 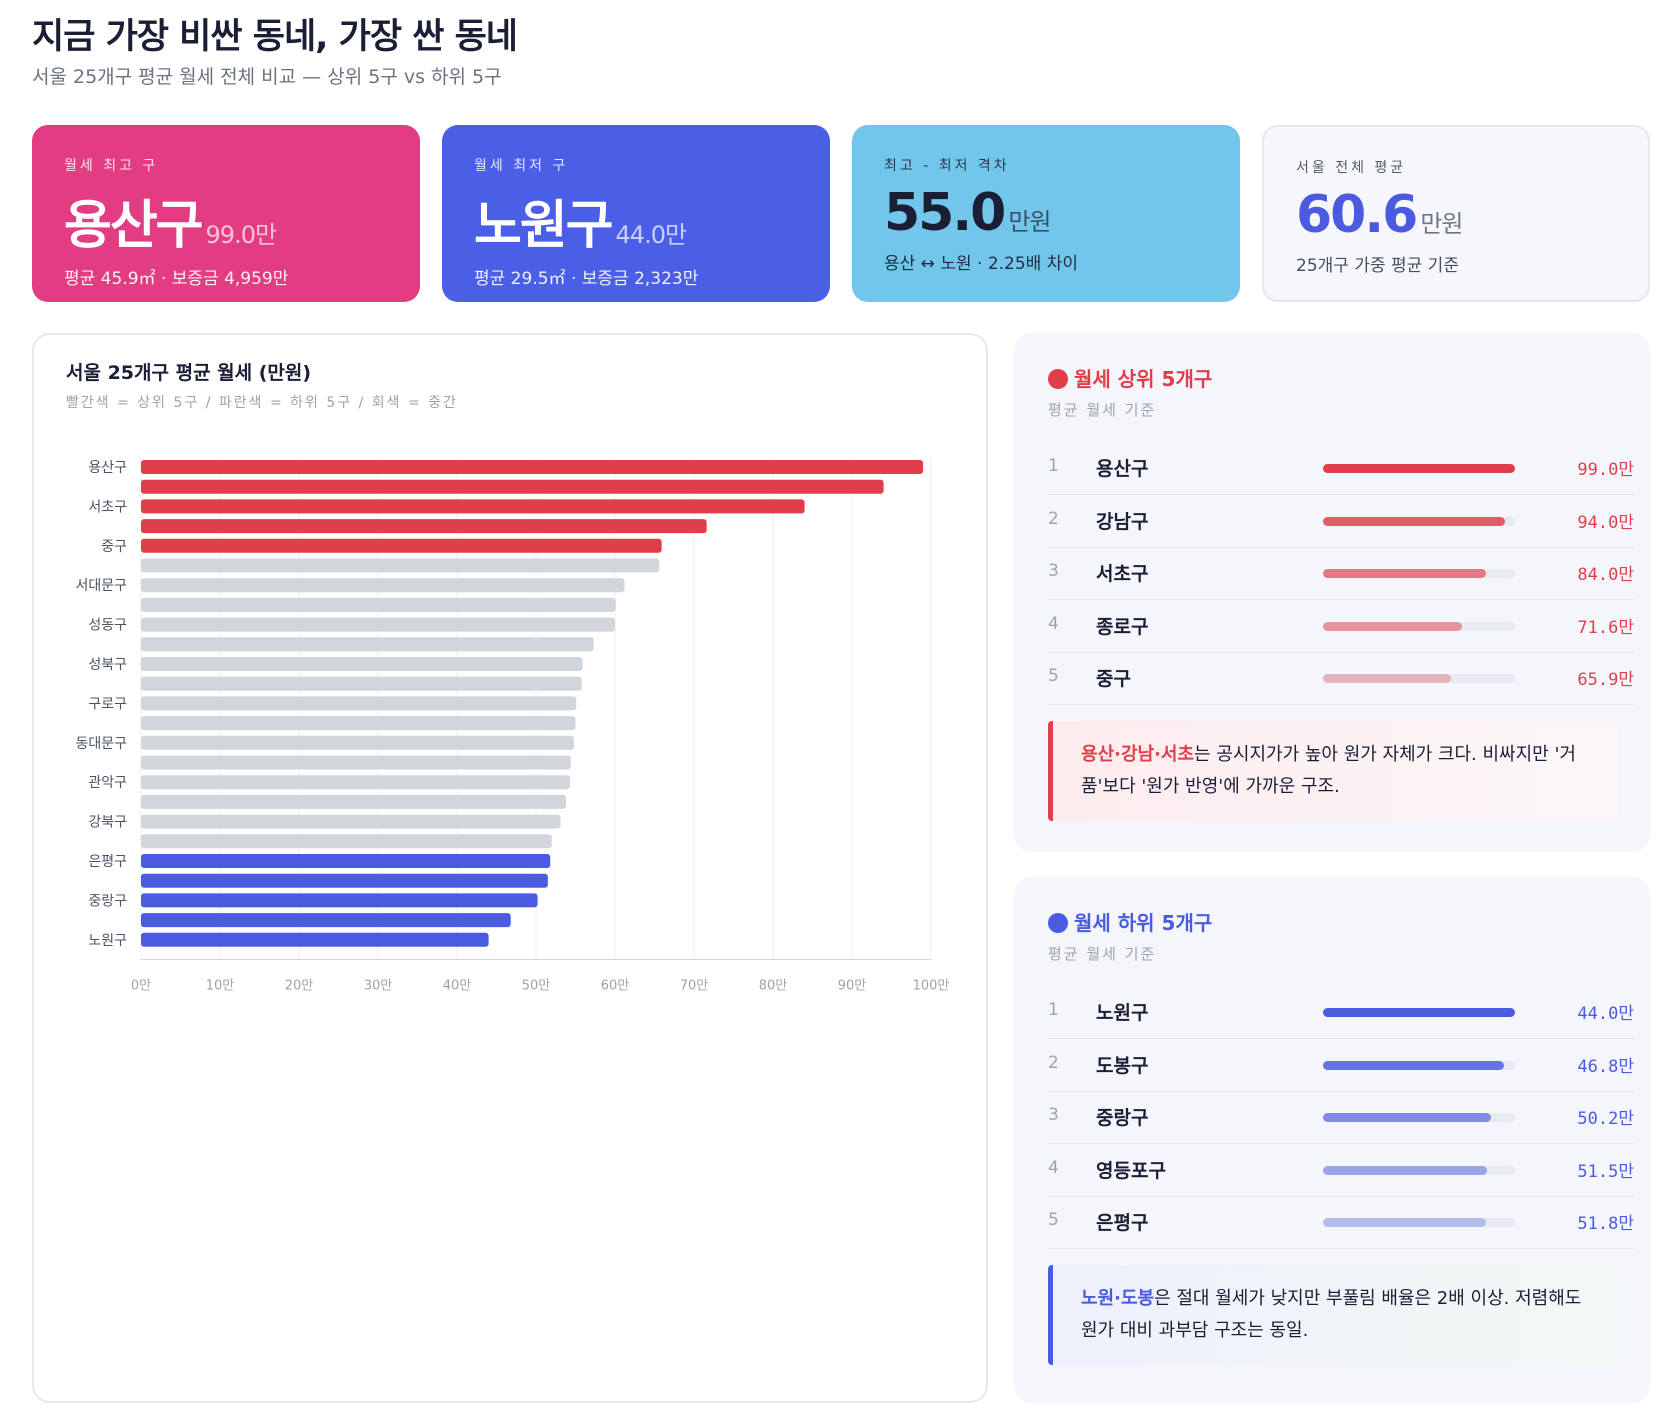 What do you see at coordinates (1143, 379) in the screenshot?
I see `panel-title-text: 월세 상위 5개구` at bounding box center [1143, 379].